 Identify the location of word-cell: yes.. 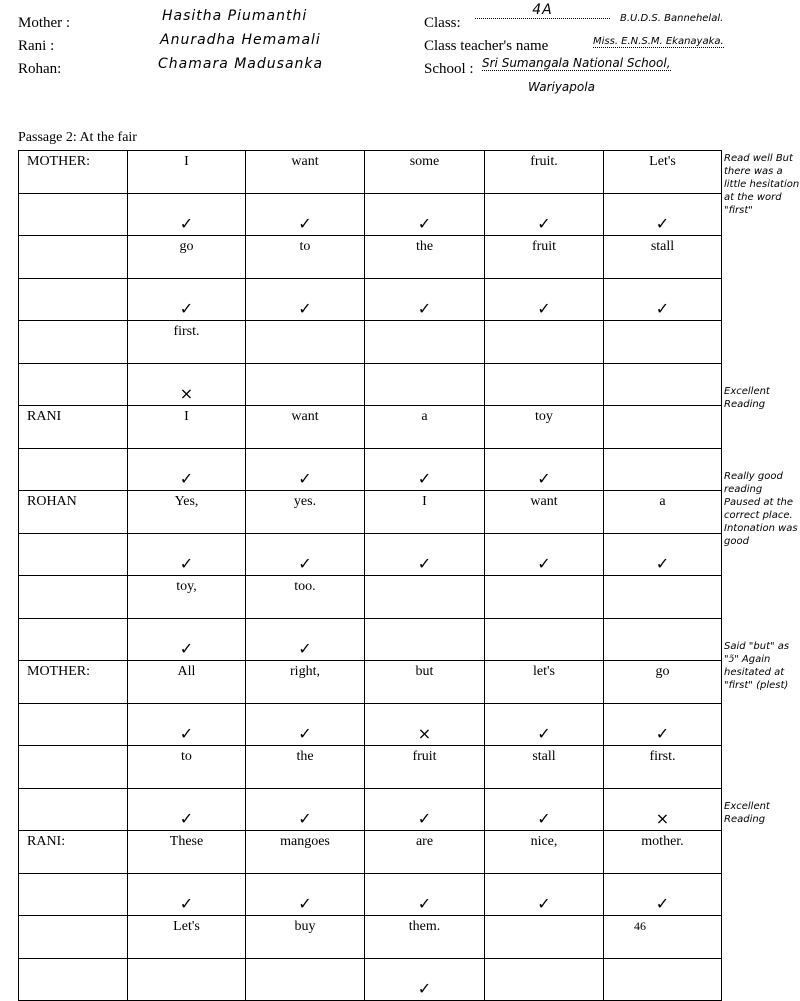
(305, 512).